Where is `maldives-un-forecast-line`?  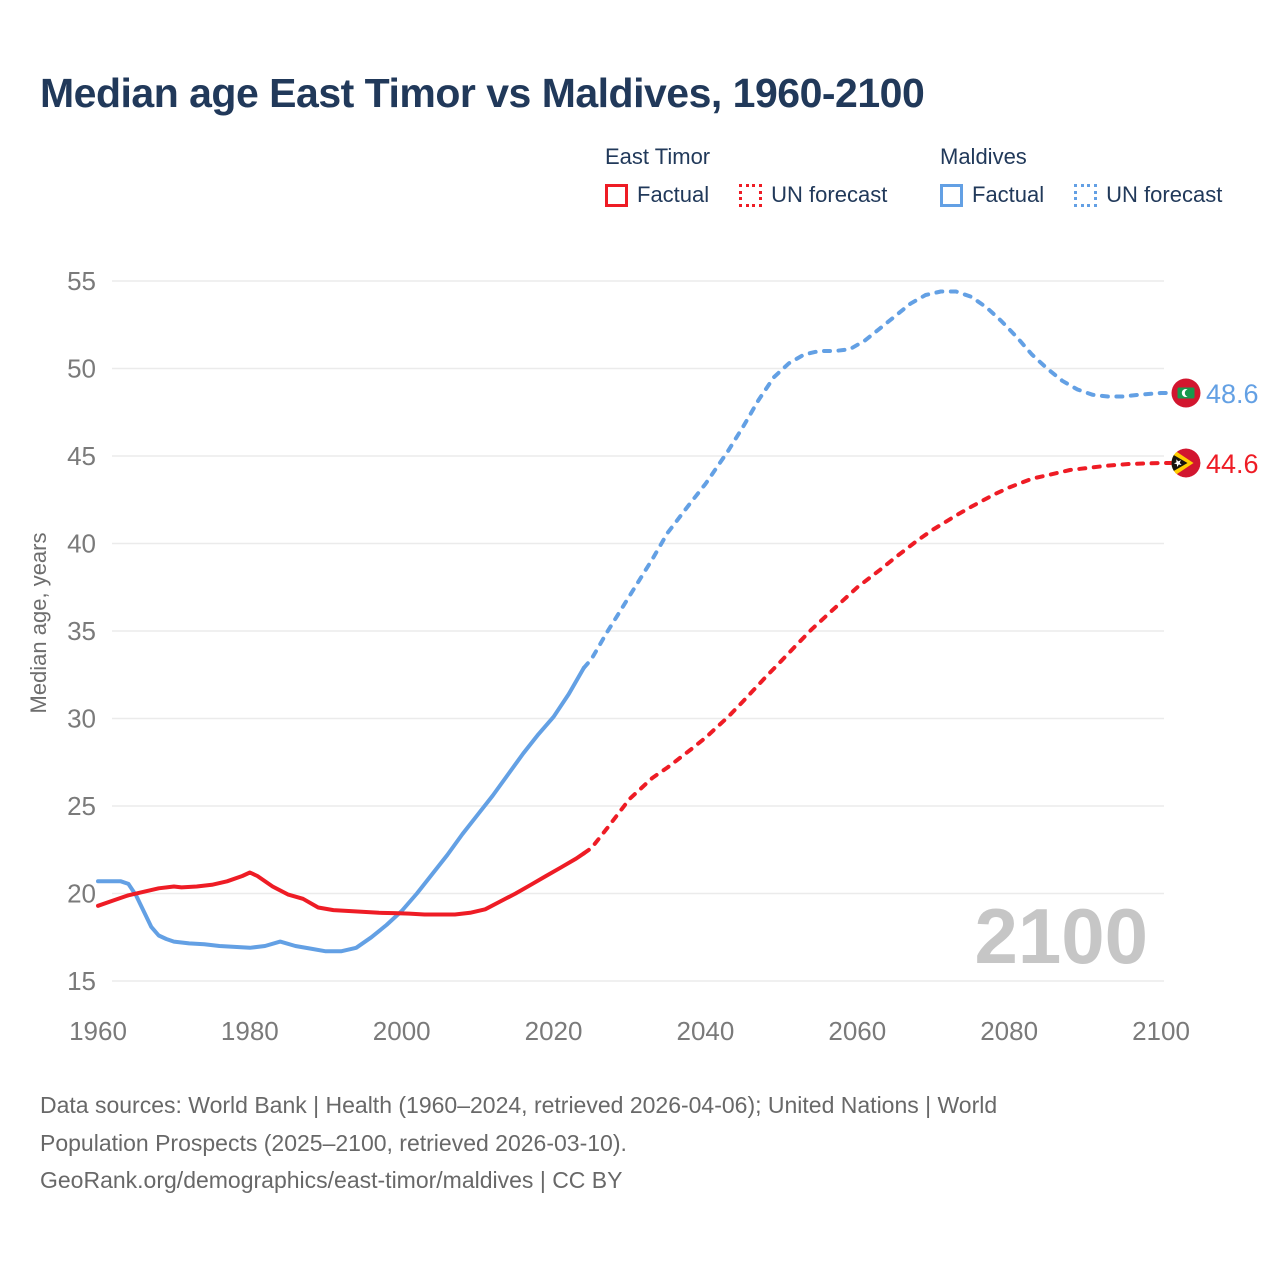
maldives-un-forecast-line is located at coordinates (878, 479).